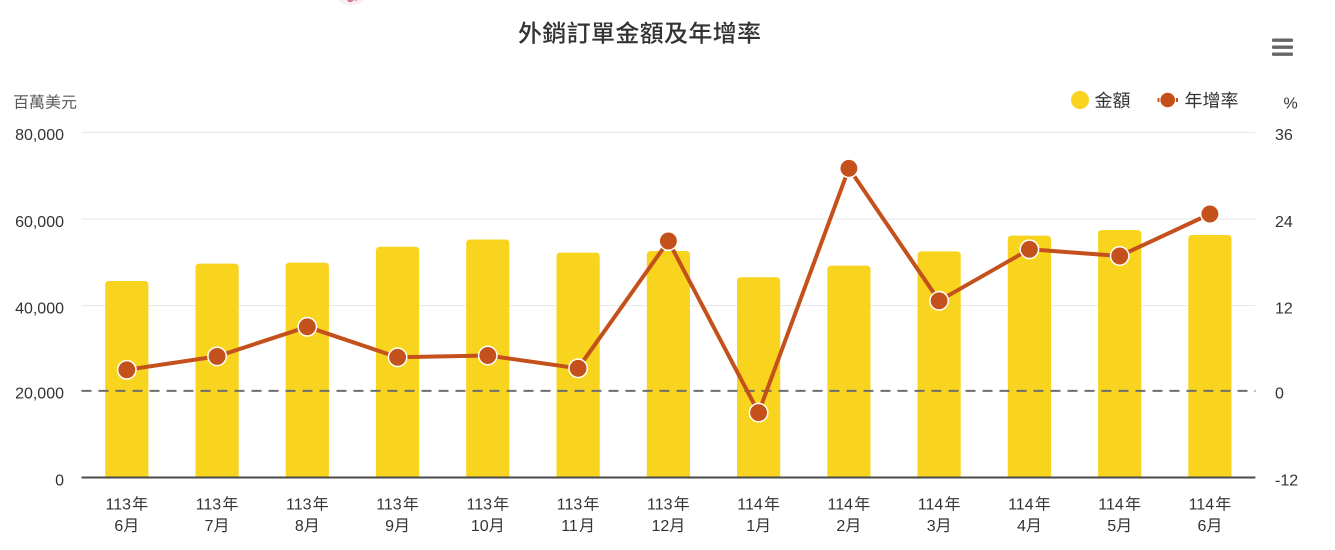 This screenshot has width=1335, height=550. What do you see at coordinates (39, 308) in the screenshot?
I see `svg-text: 40,000` at bounding box center [39, 308].